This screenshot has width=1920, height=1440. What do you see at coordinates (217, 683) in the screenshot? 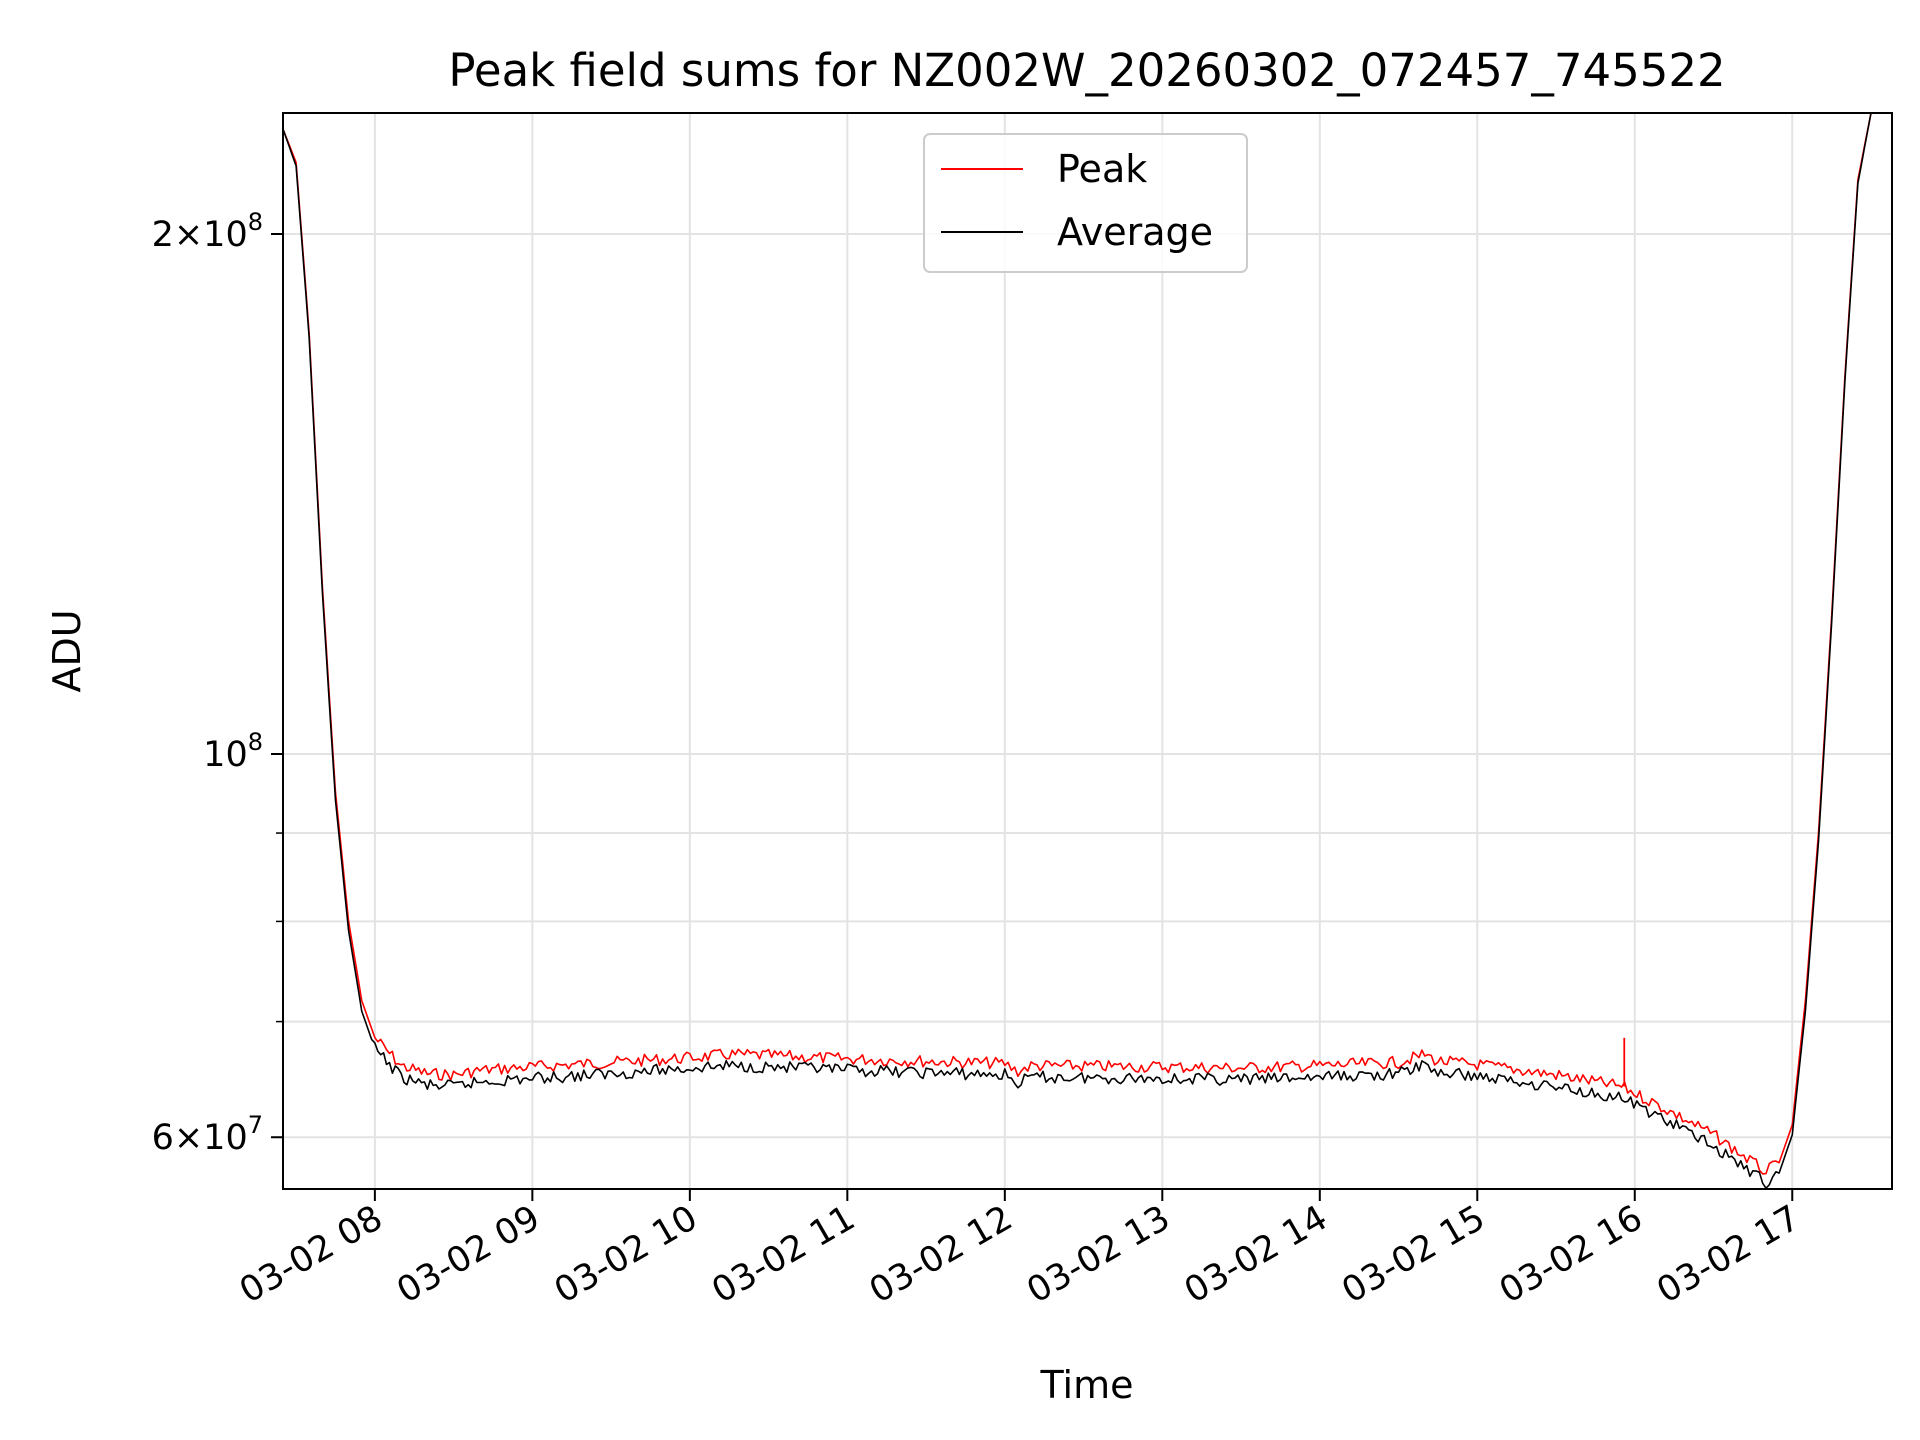
I see `y-axis: 6×107 108 2×108` at bounding box center [217, 683].